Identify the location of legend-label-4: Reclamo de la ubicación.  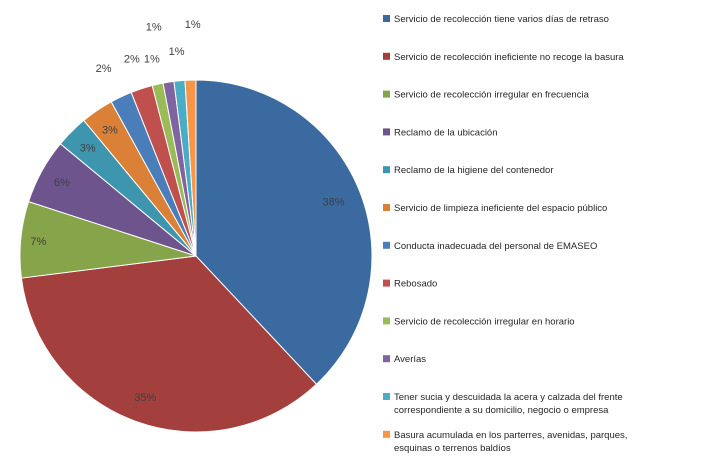
(446, 132).